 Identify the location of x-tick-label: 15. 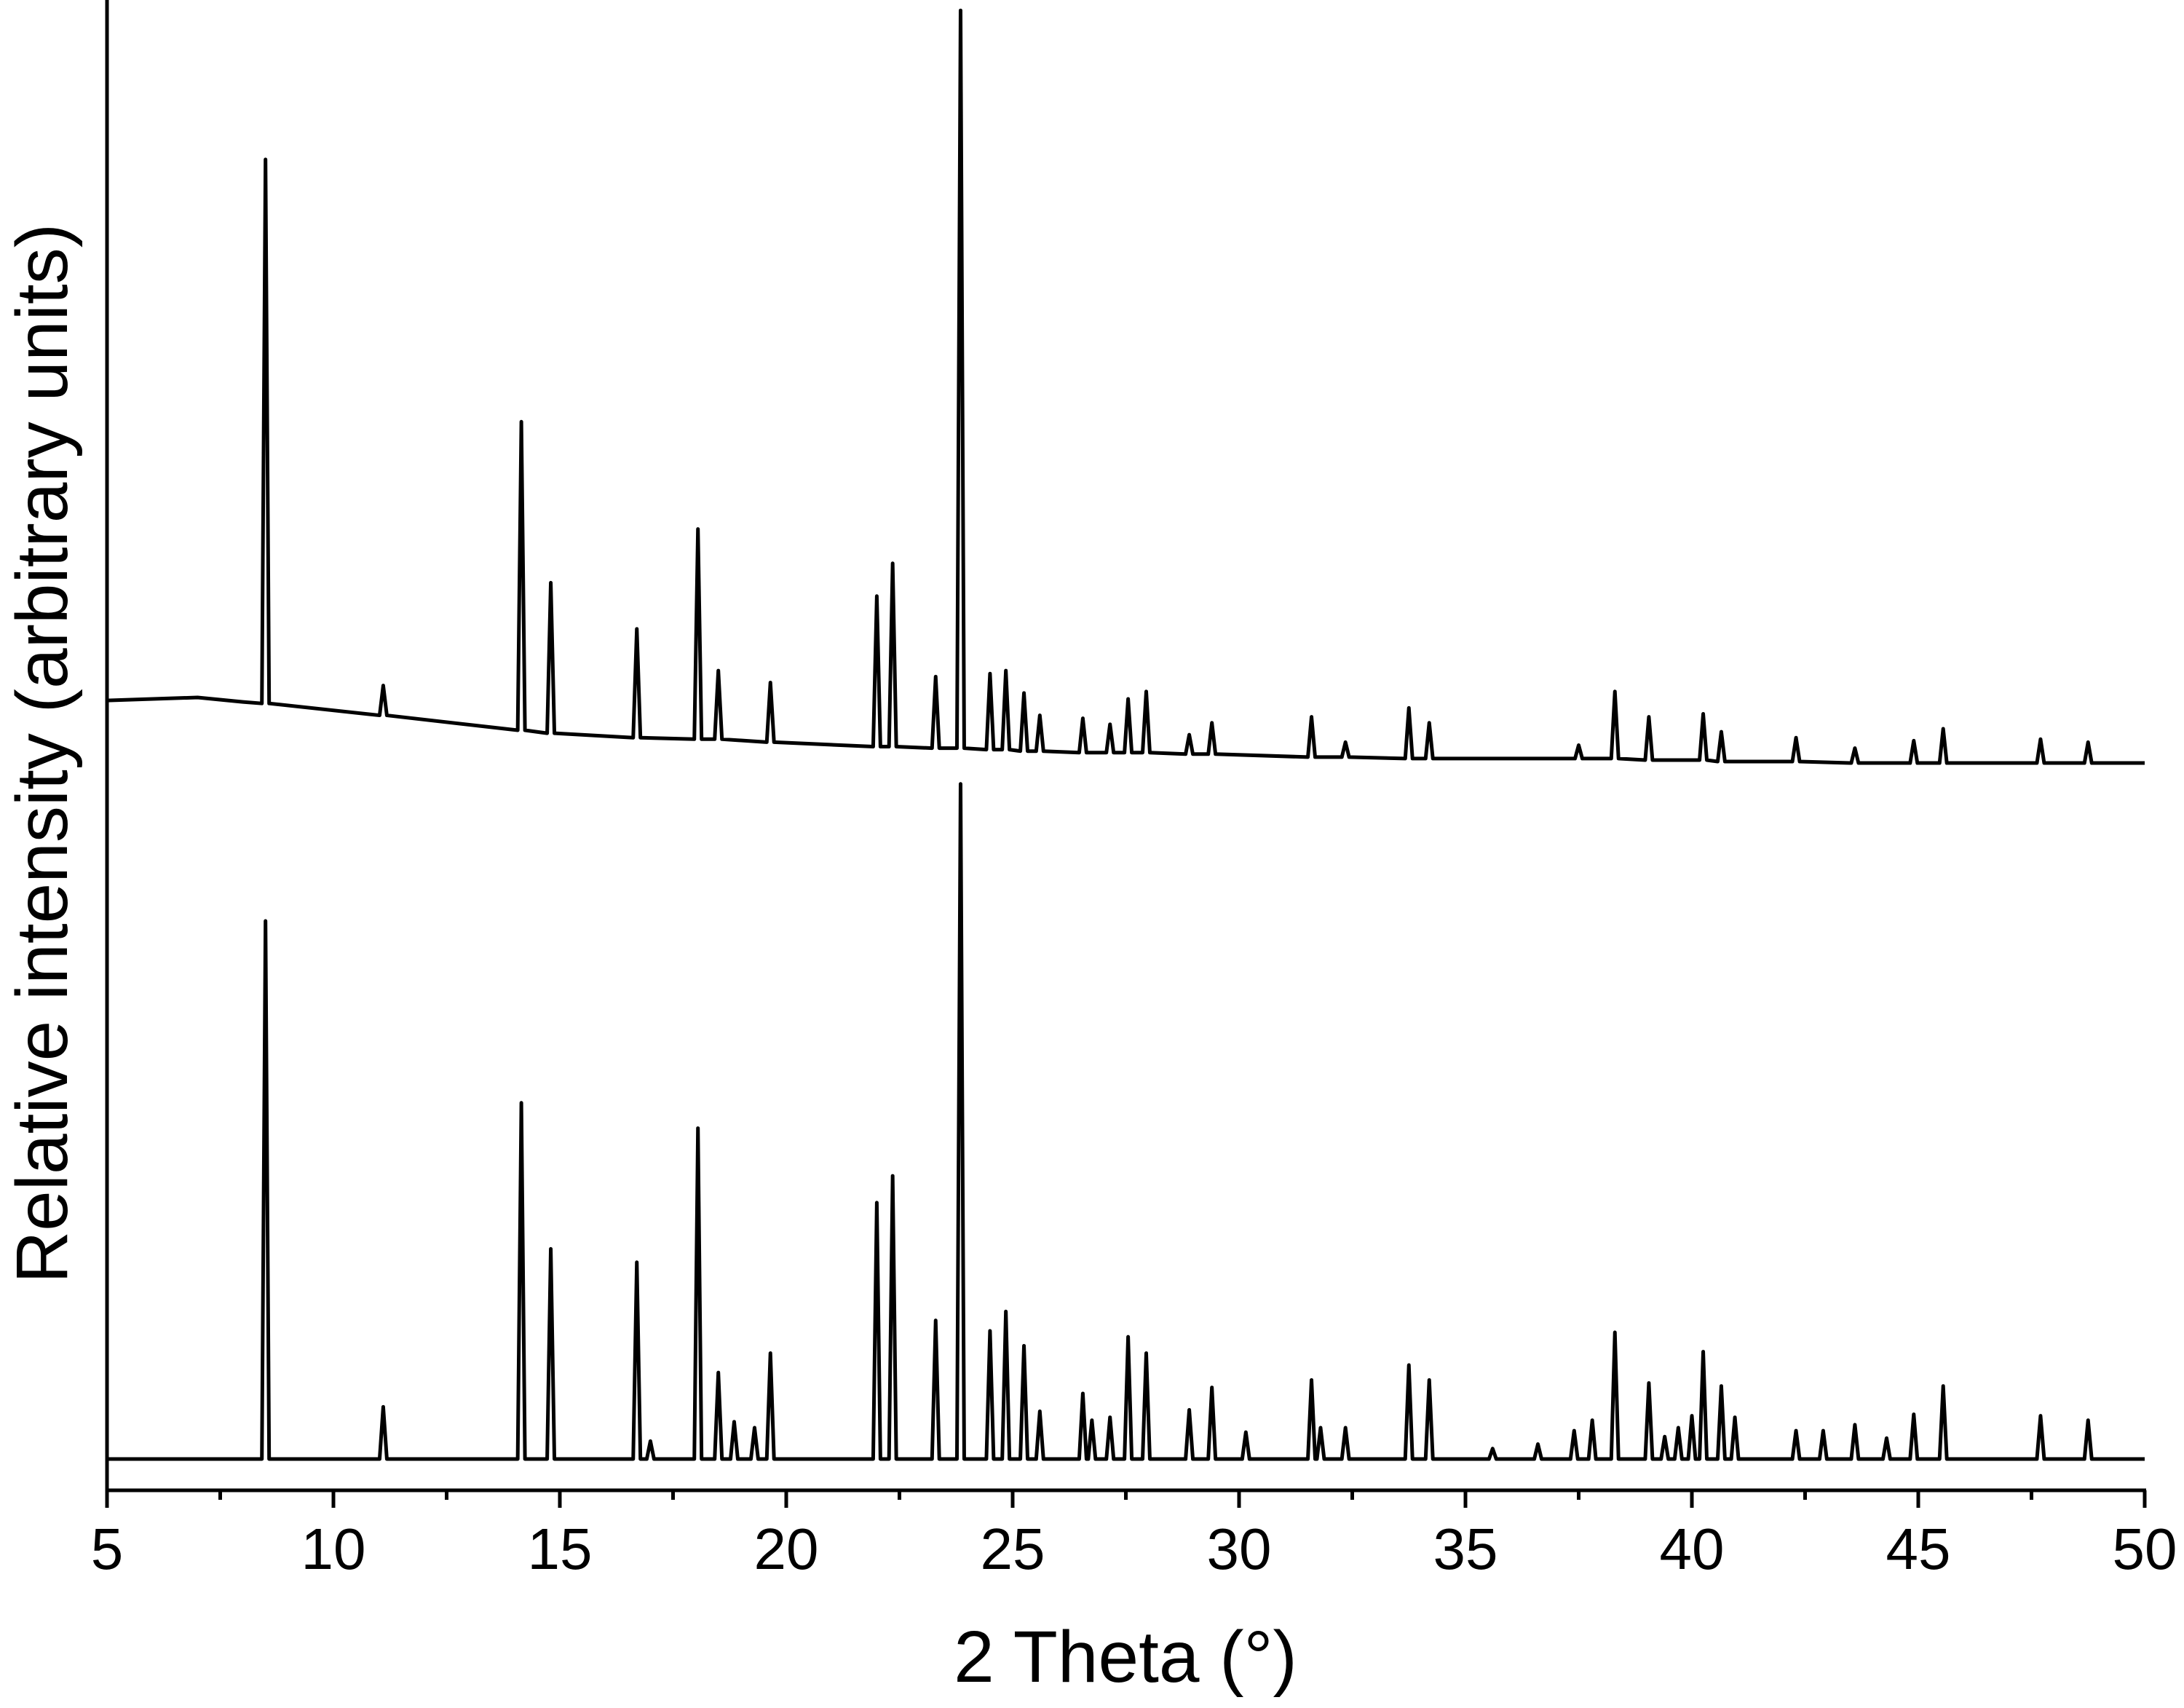
(560, 1549).